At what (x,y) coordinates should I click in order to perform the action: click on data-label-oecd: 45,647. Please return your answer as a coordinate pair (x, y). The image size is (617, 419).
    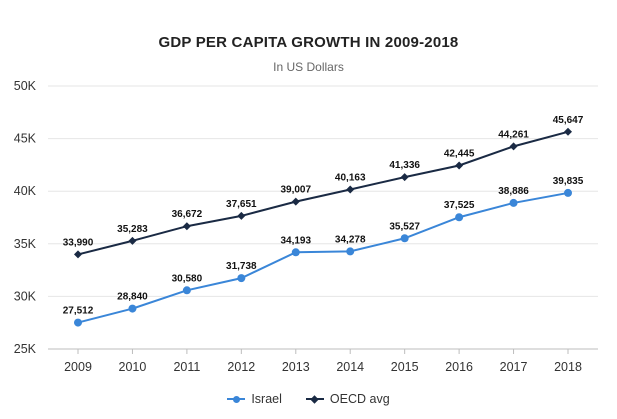
    Looking at the image, I should click on (568, 120).